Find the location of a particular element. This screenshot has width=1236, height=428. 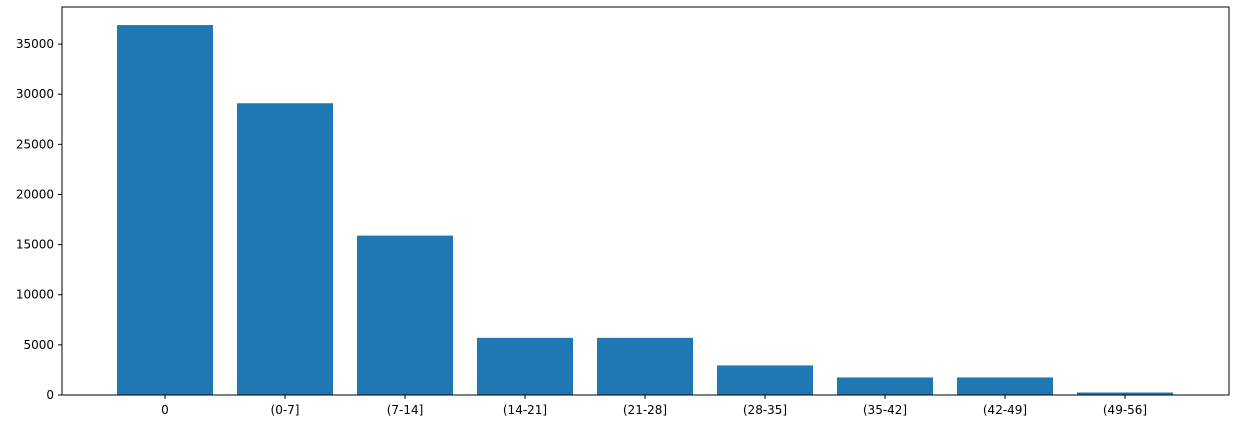

x-tick-label-8: (49-56] is located at coordinates (1125, 410).